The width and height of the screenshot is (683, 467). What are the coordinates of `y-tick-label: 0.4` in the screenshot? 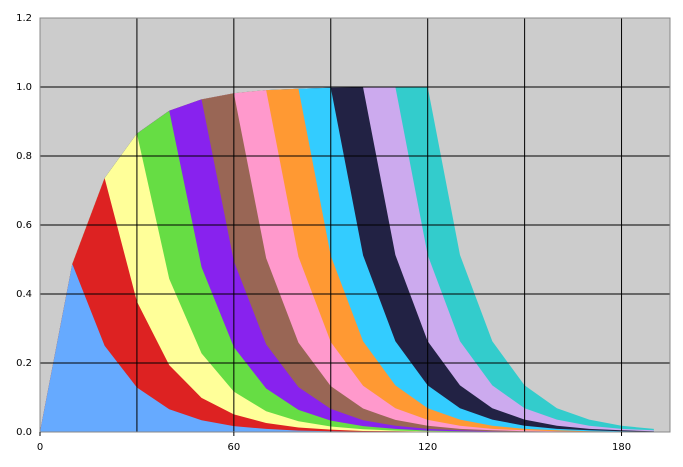 It's located at (24, 294).